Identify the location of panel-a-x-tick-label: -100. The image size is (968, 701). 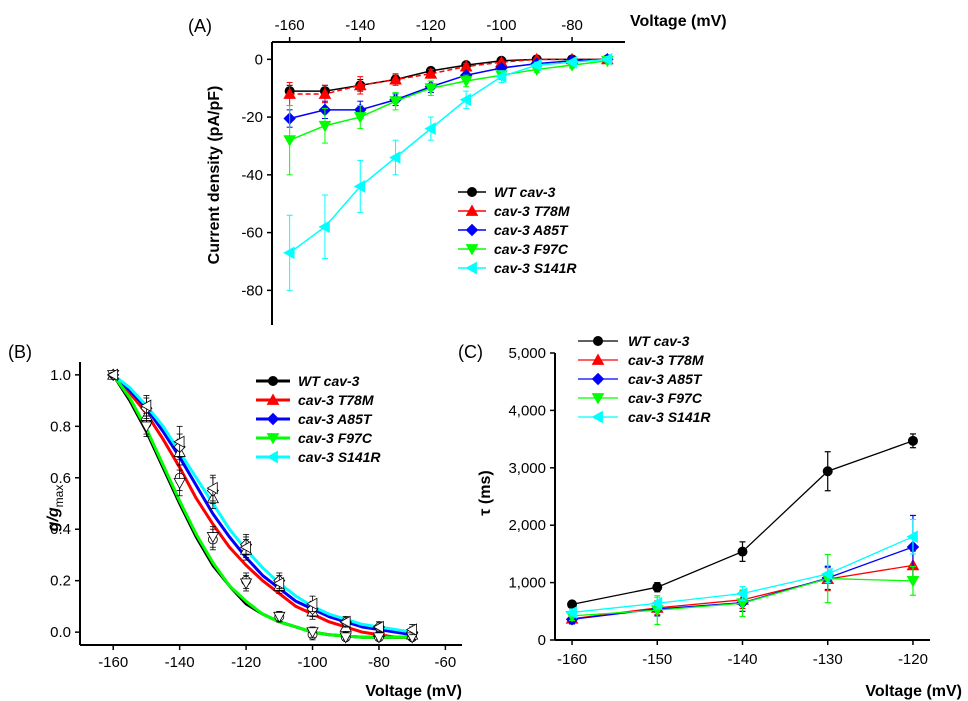
(501, 25).